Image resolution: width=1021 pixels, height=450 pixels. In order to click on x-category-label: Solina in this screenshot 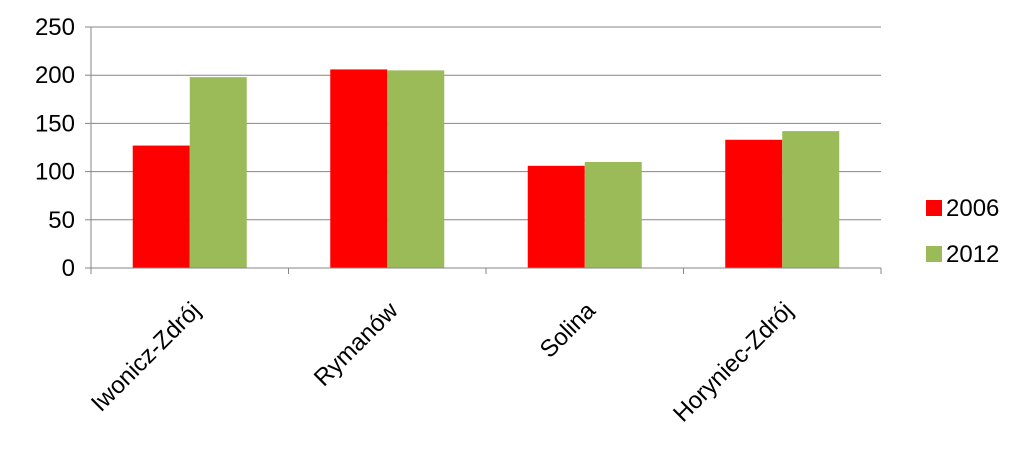, I will do `click(568, 330)`.